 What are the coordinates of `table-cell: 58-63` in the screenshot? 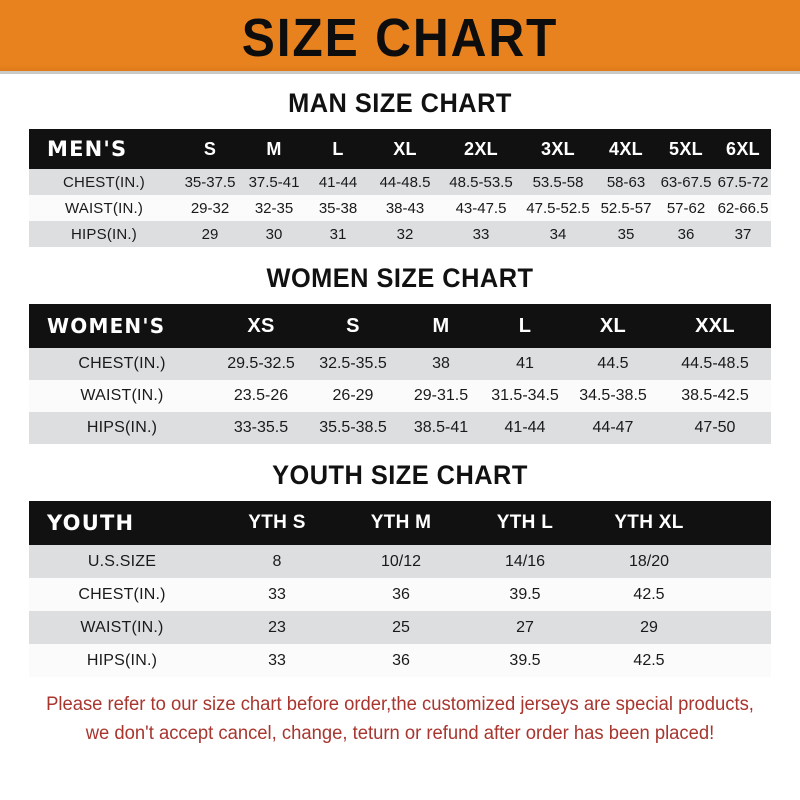 It's located at (626, 182).